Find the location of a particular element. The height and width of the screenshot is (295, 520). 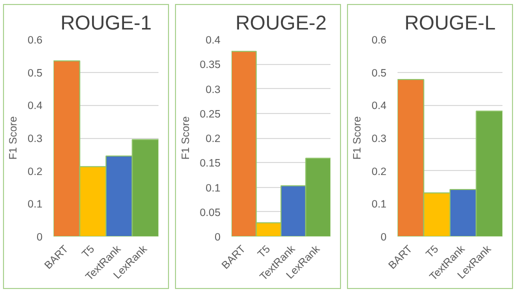

y-tick-label: 0.15 is located at coordinates (210, 164).